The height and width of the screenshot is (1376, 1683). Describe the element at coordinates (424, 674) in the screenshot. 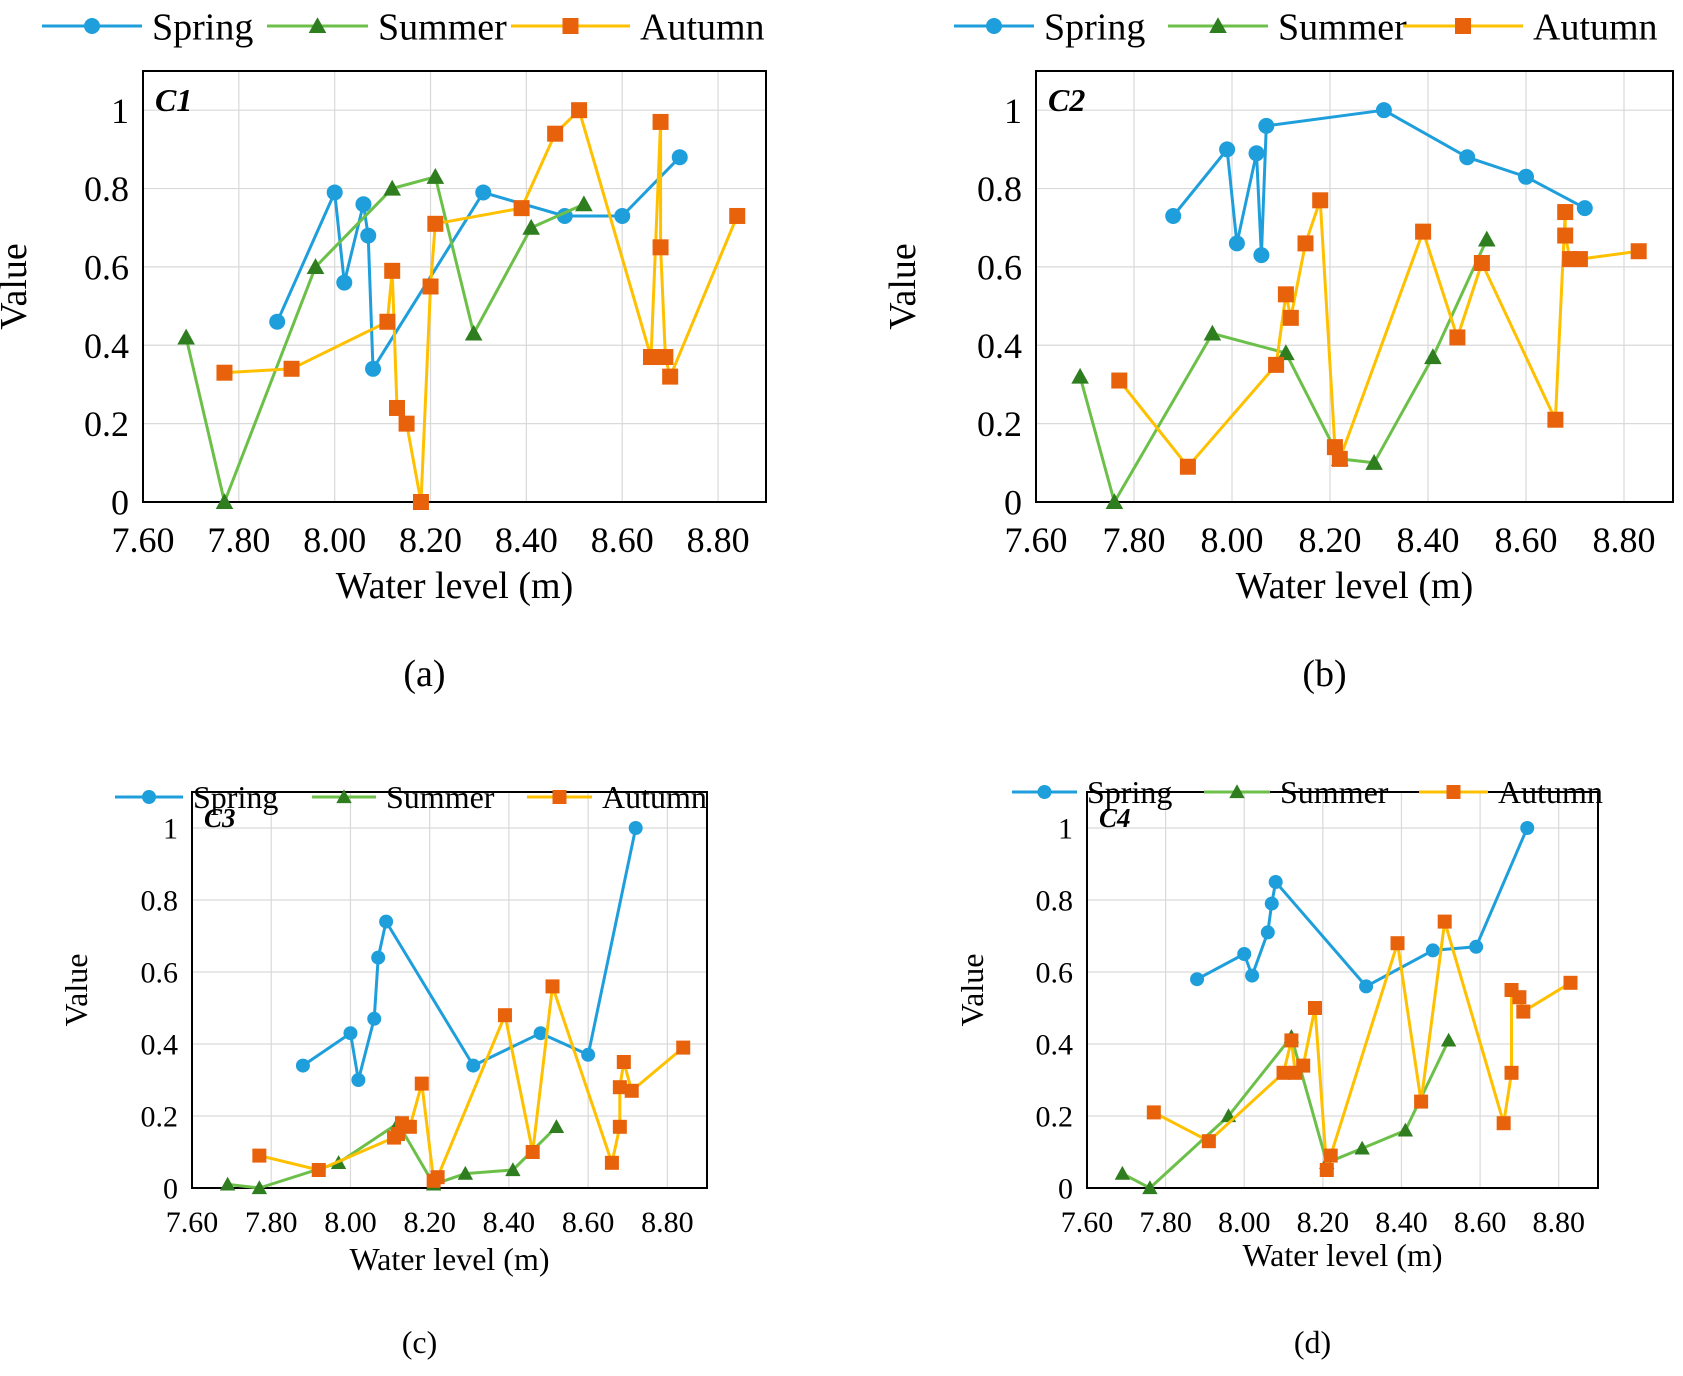

I see `panel-label: (a)` at that location.